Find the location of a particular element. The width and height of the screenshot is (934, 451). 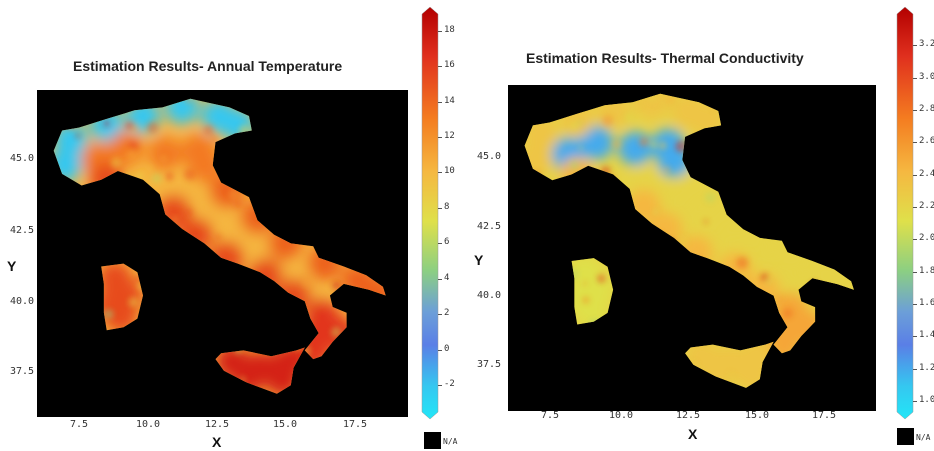

colorbar-tick-label: 12 is located at coordinates (449, 136).